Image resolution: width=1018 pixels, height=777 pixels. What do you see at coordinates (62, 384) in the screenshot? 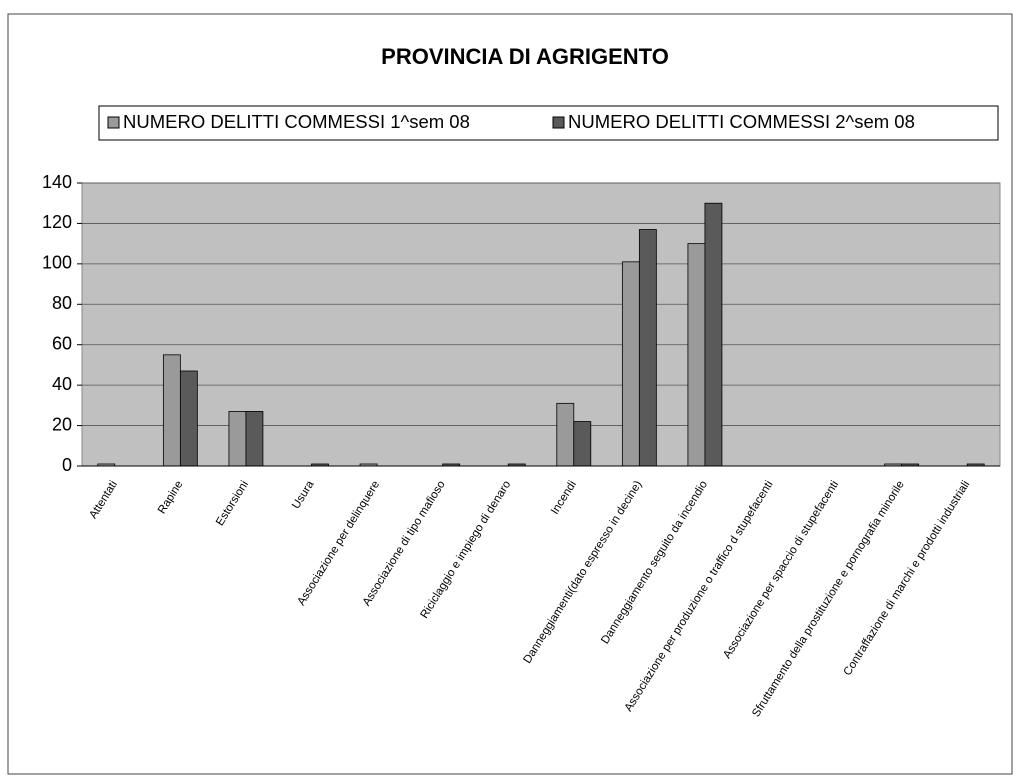
I see `y-tick-label: 40` at bounding box center [62, 384].